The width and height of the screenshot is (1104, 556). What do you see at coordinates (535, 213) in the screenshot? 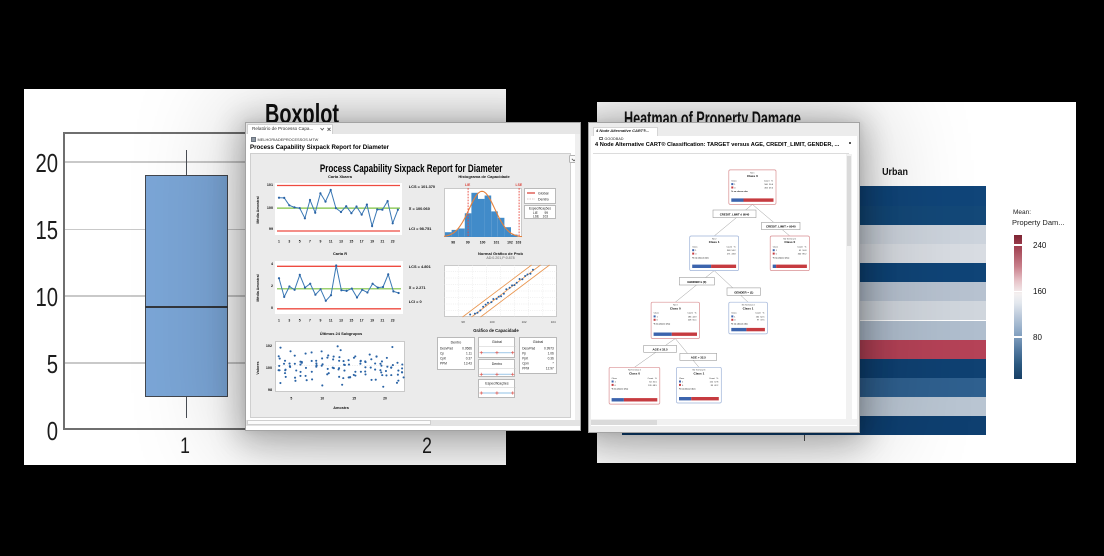
I see `svg-text: LIE` at bounding box center [535, 213].